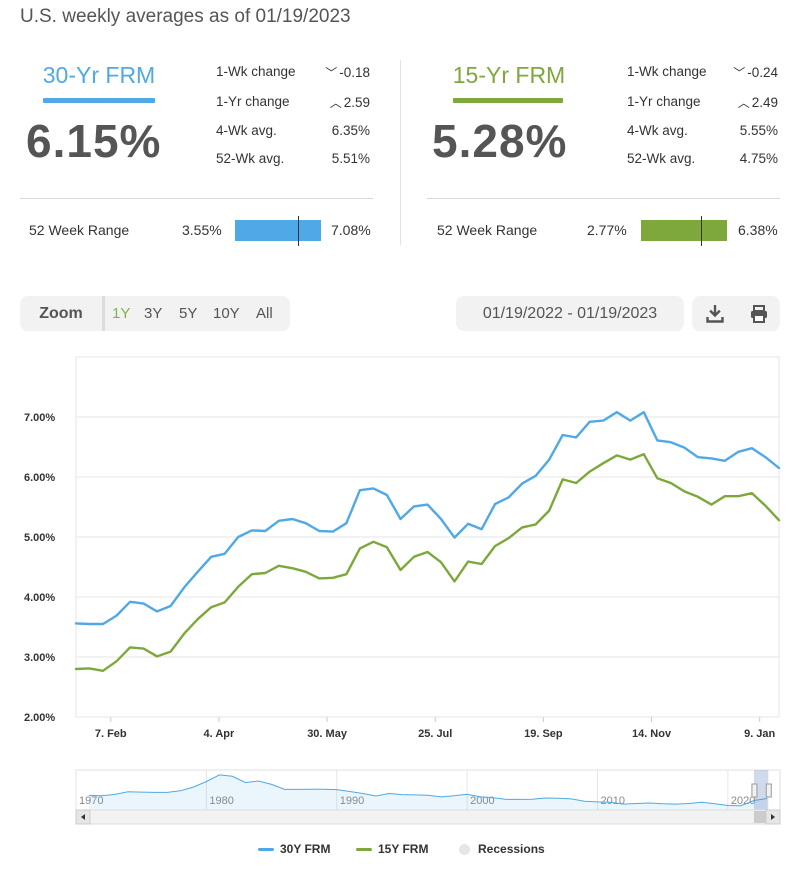  I want to click on card-30yr-range-label: 52 Week Range, so click(79, 230).